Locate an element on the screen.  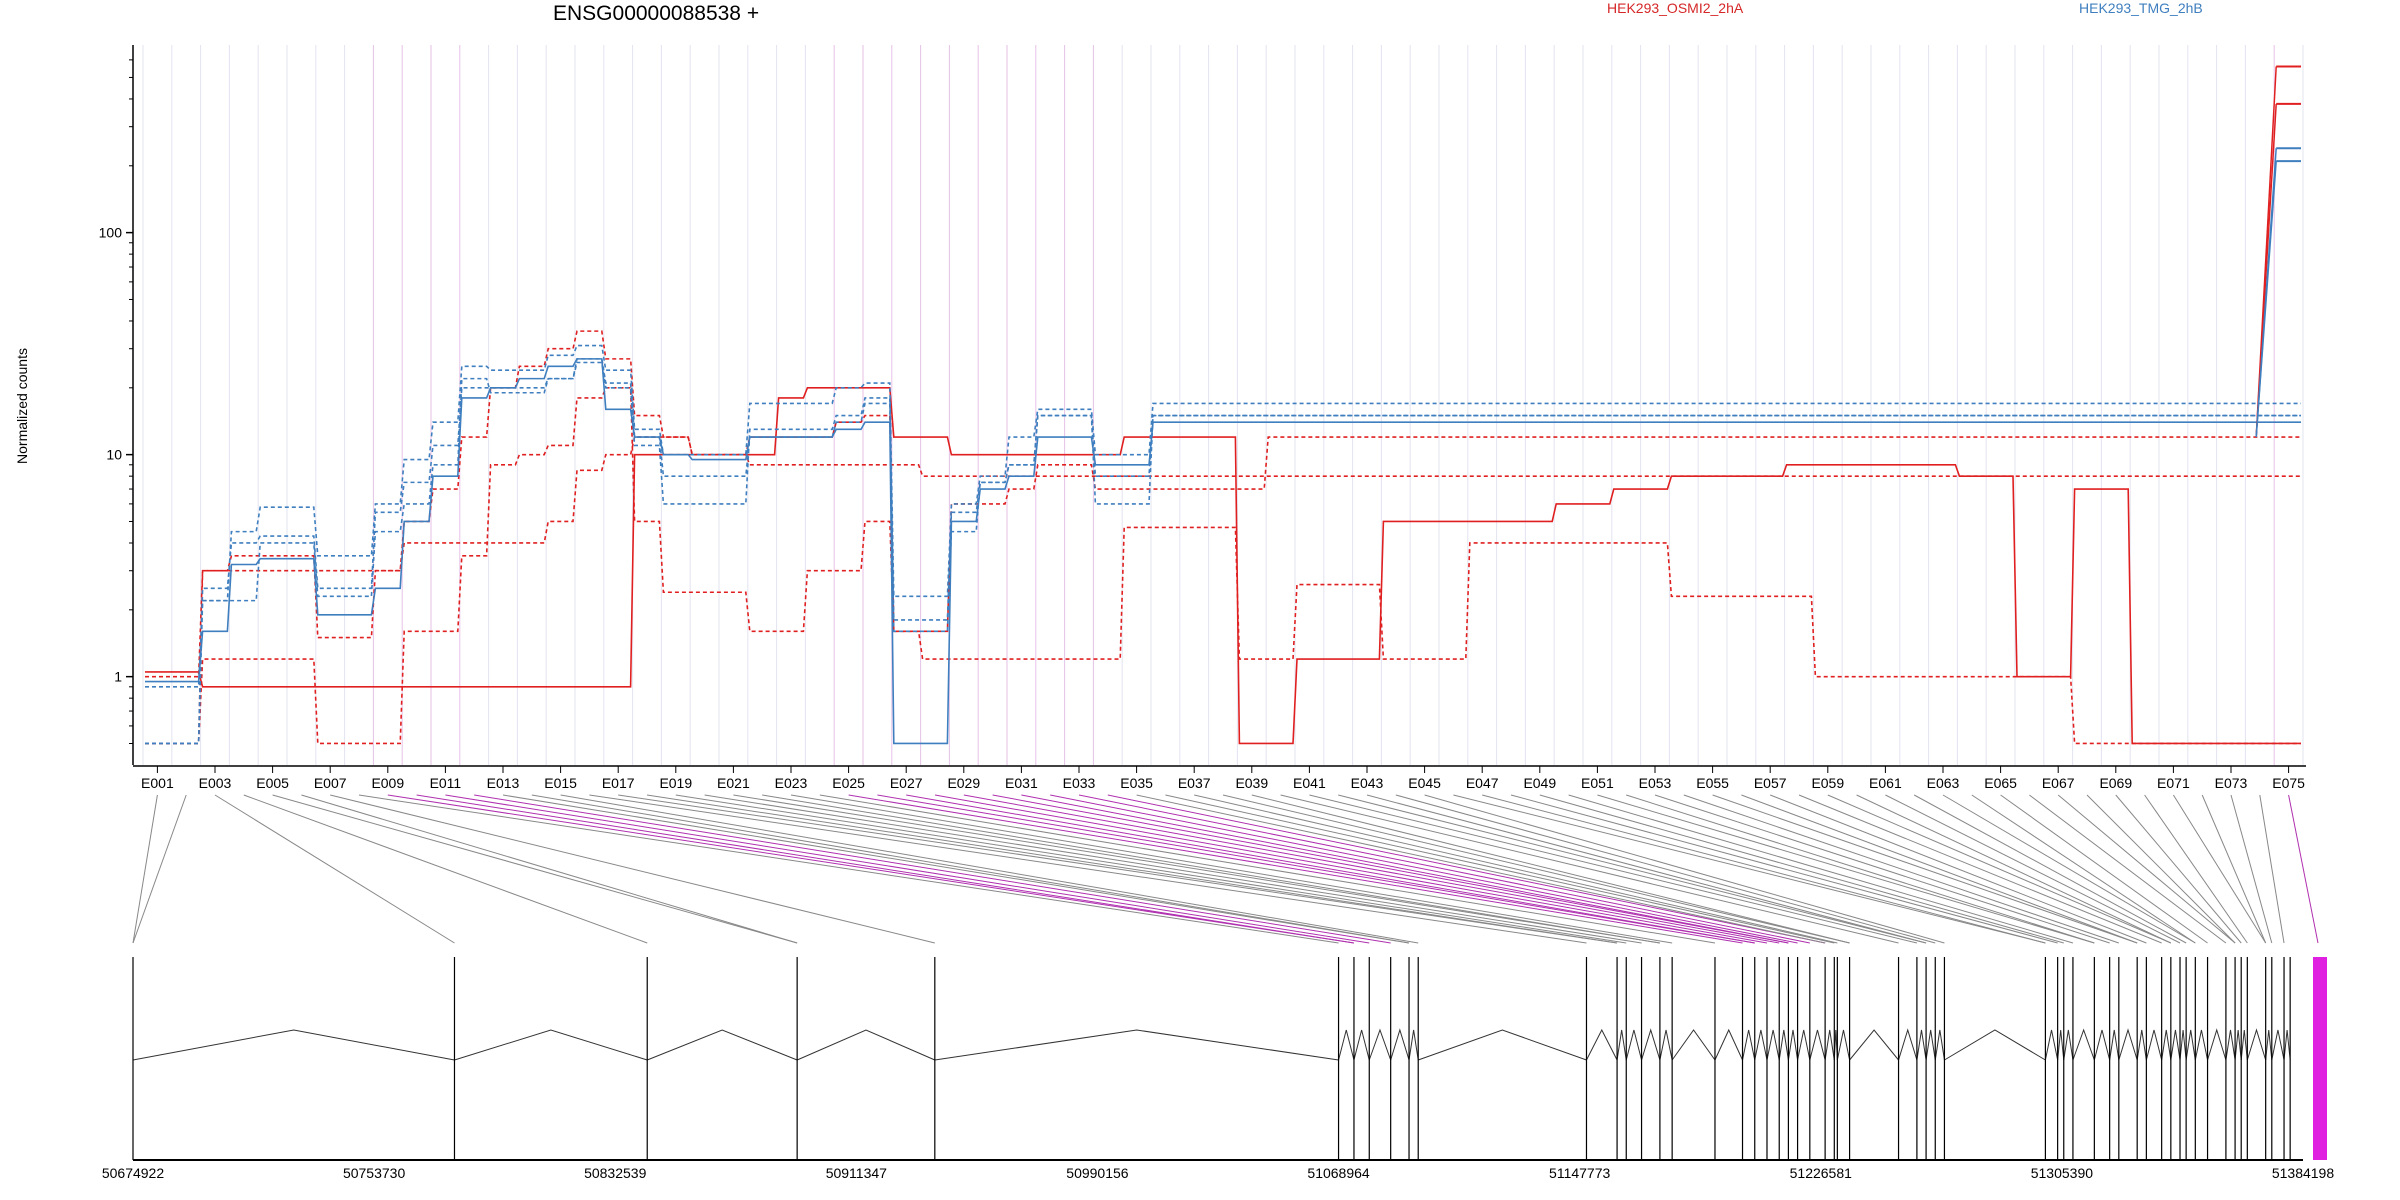
x-tick-label: E071 is located at coordinates (2173, 783).